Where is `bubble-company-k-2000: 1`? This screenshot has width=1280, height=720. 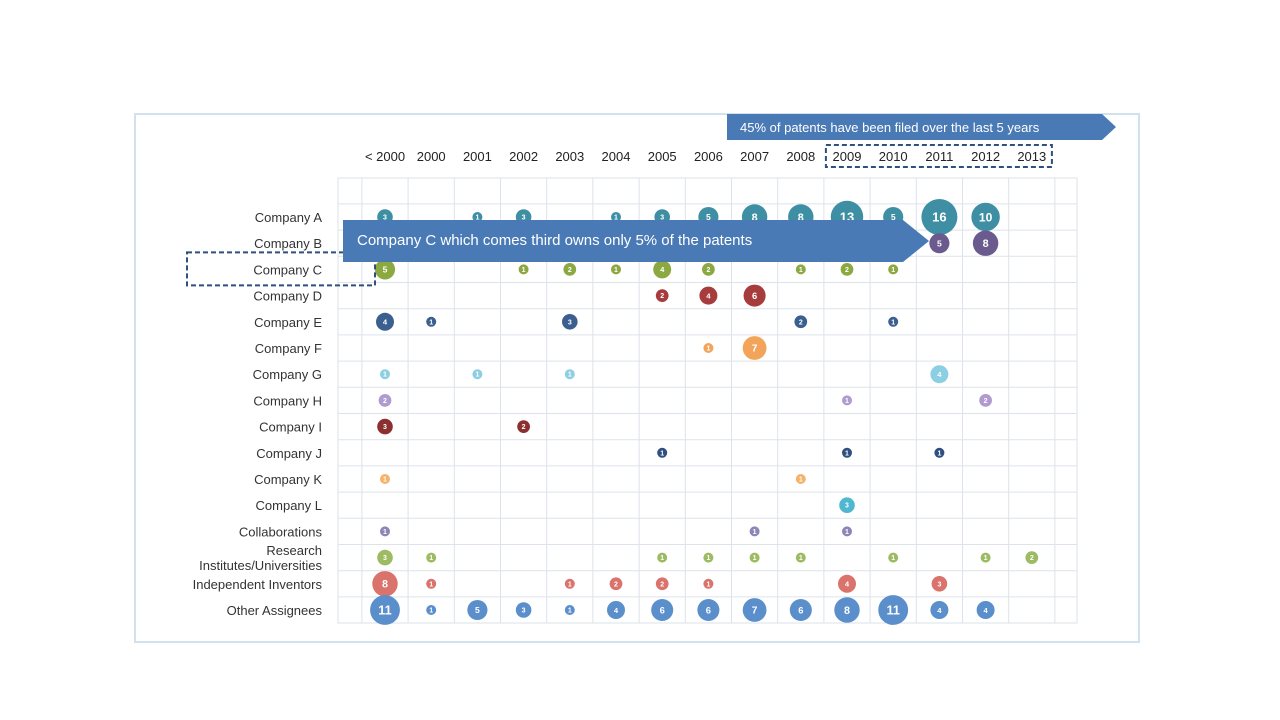
bubble-company-k-2000: 1 is located at coordinates (385, 479).